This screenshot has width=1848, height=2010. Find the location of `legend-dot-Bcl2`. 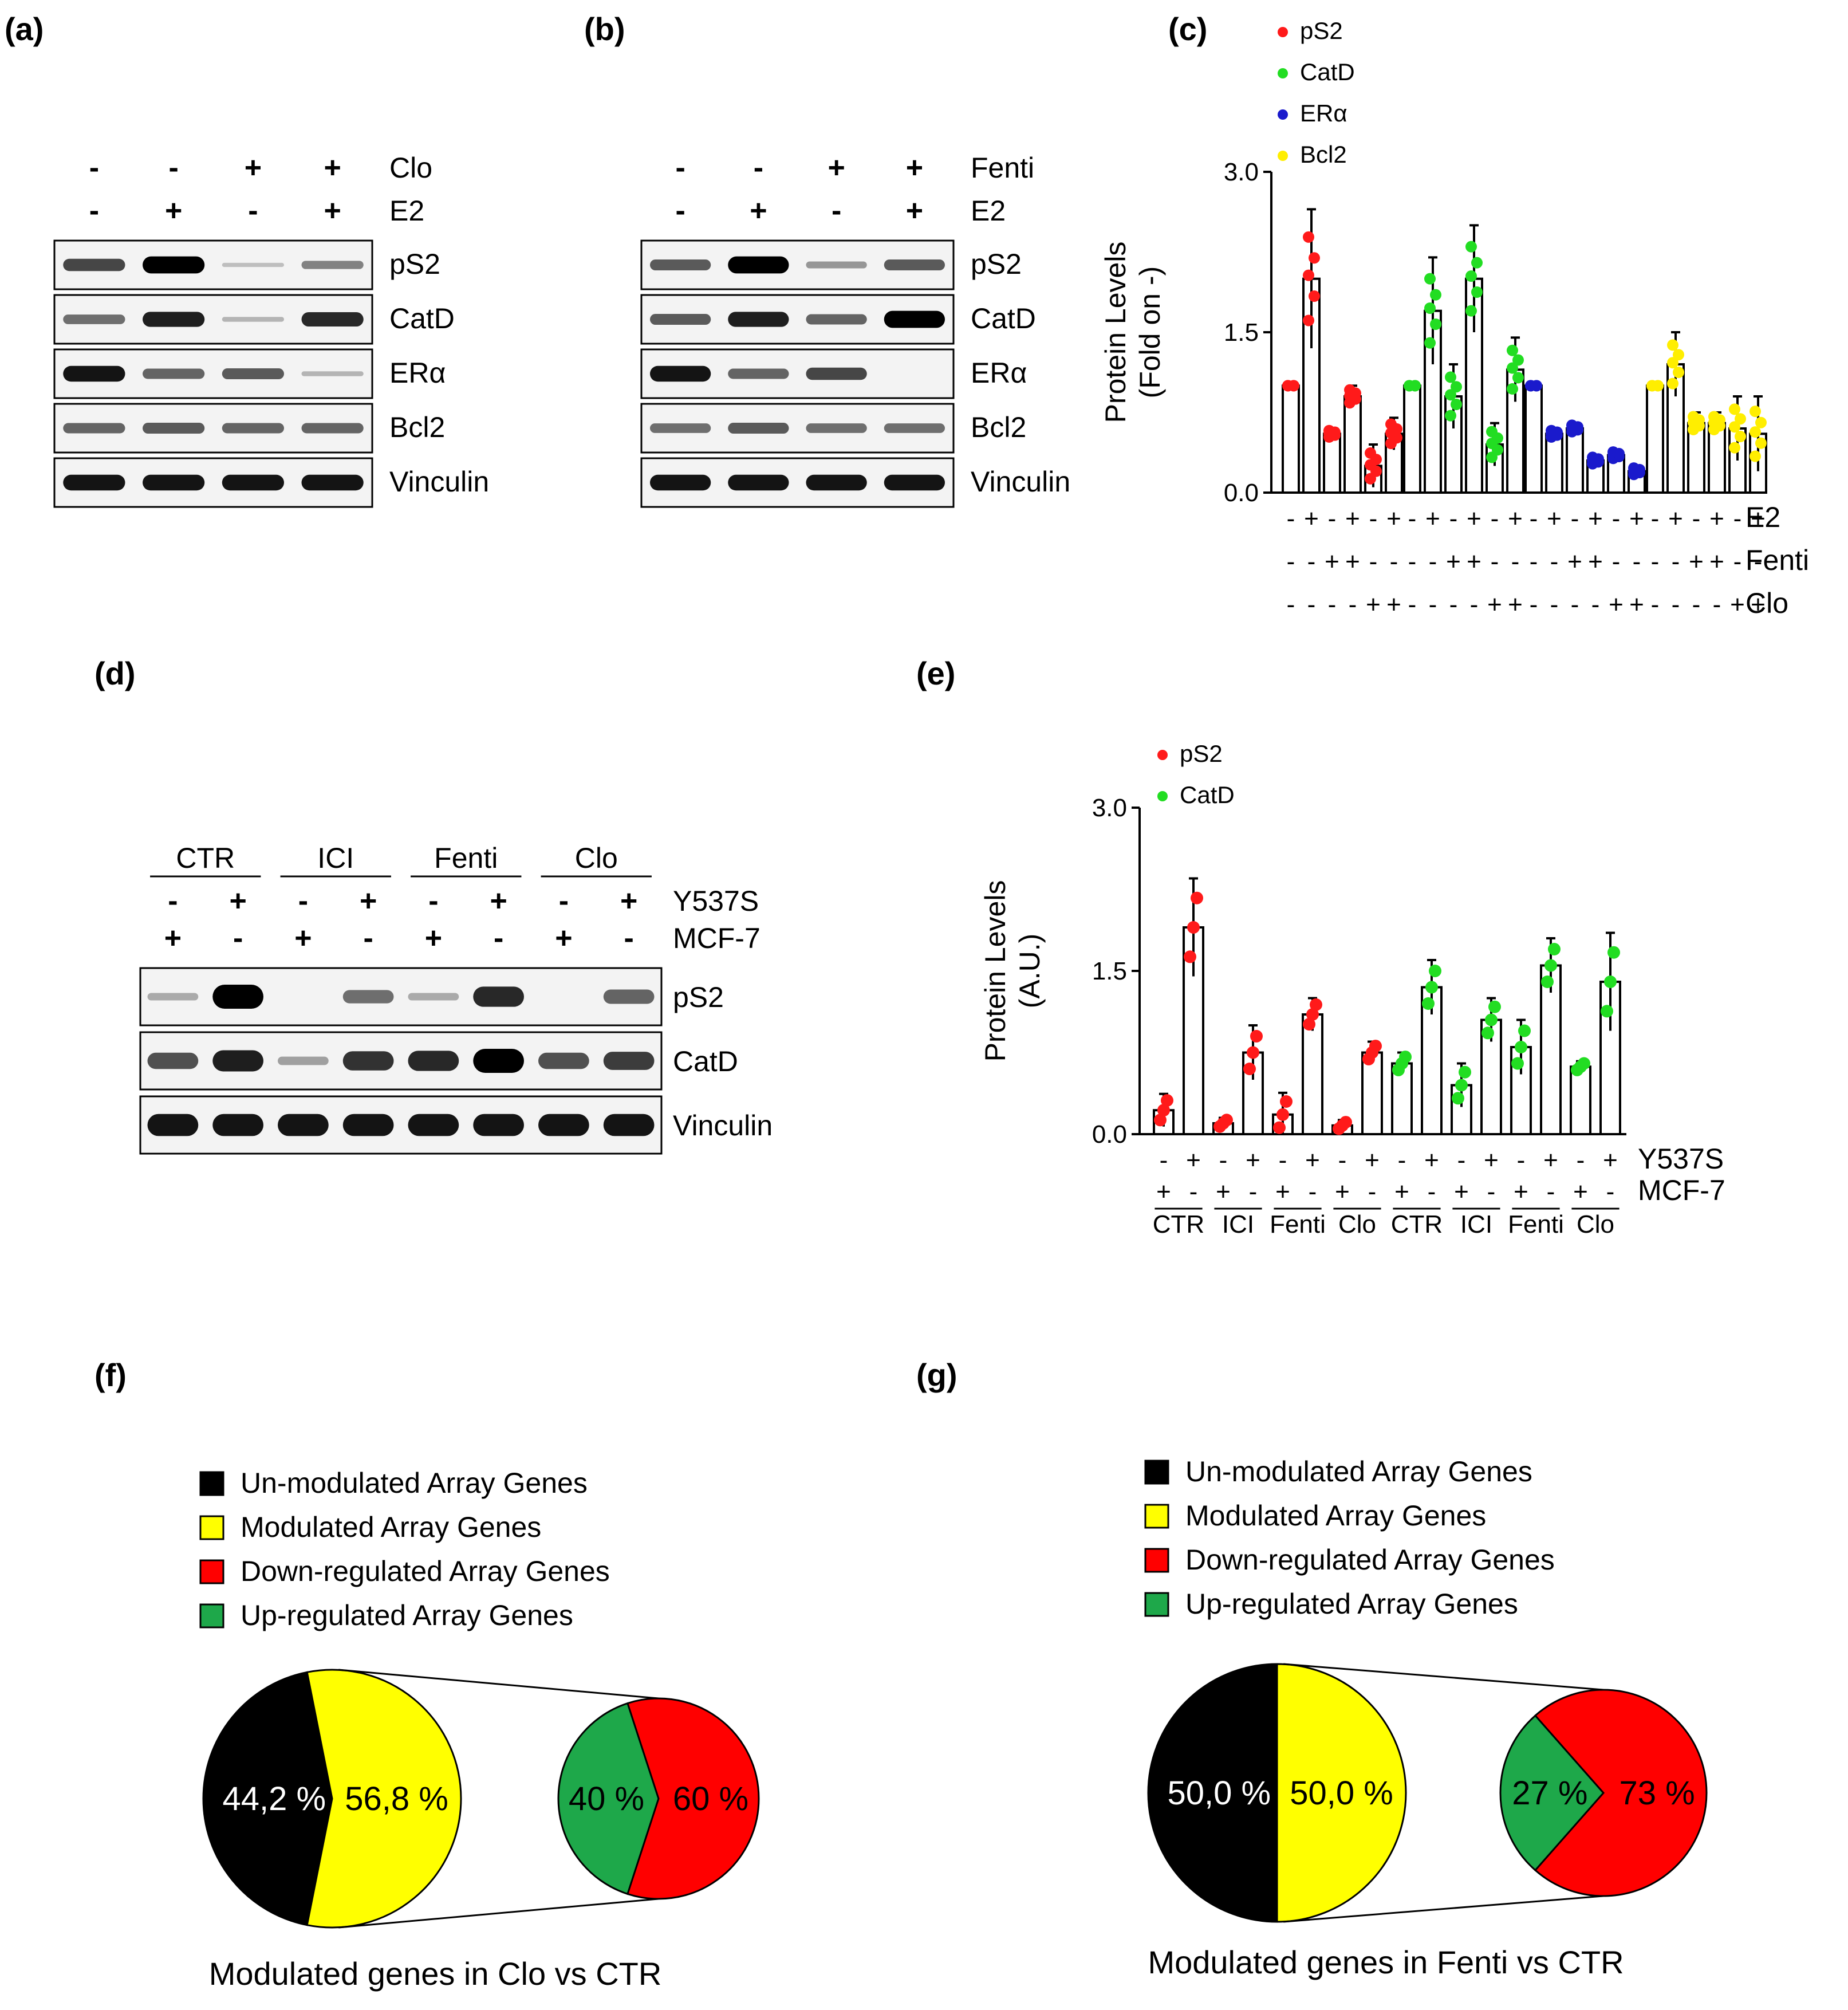

legend-dot-Bcl2 is located at coordinates (1283, 156).